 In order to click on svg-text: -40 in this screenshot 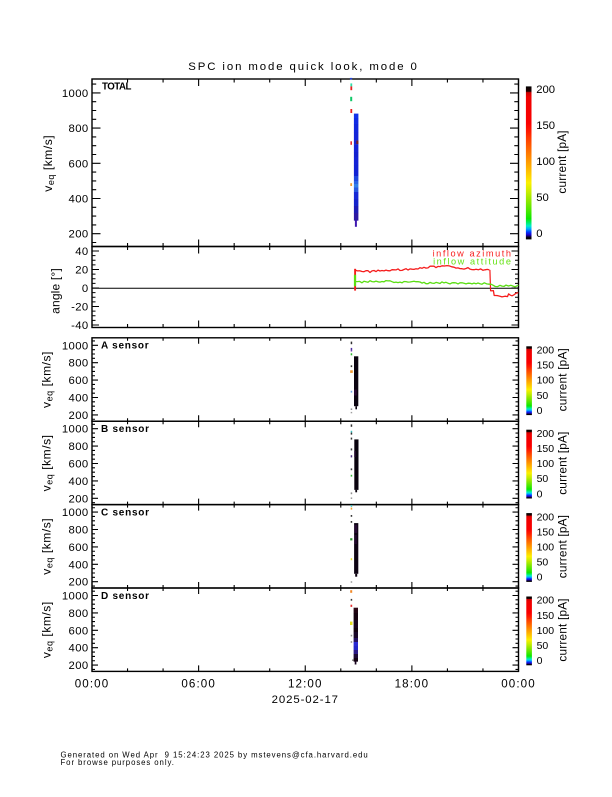, I will do `click(80, 326)`.